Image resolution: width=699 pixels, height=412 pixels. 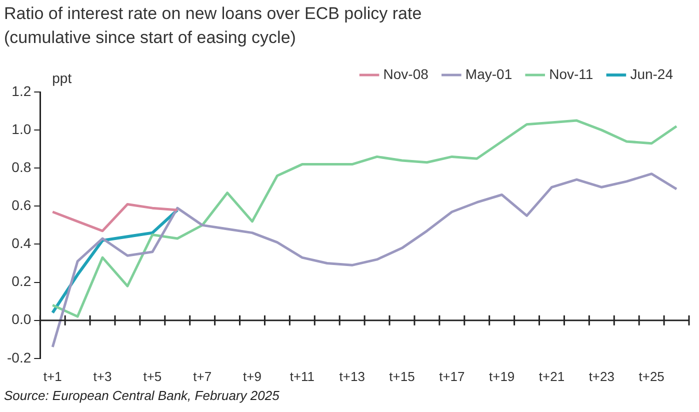 What do you see at coordinates (22, 281) in the screenshot?
I see `y-tick-label: 0.2` at bounding box center [22, 281].